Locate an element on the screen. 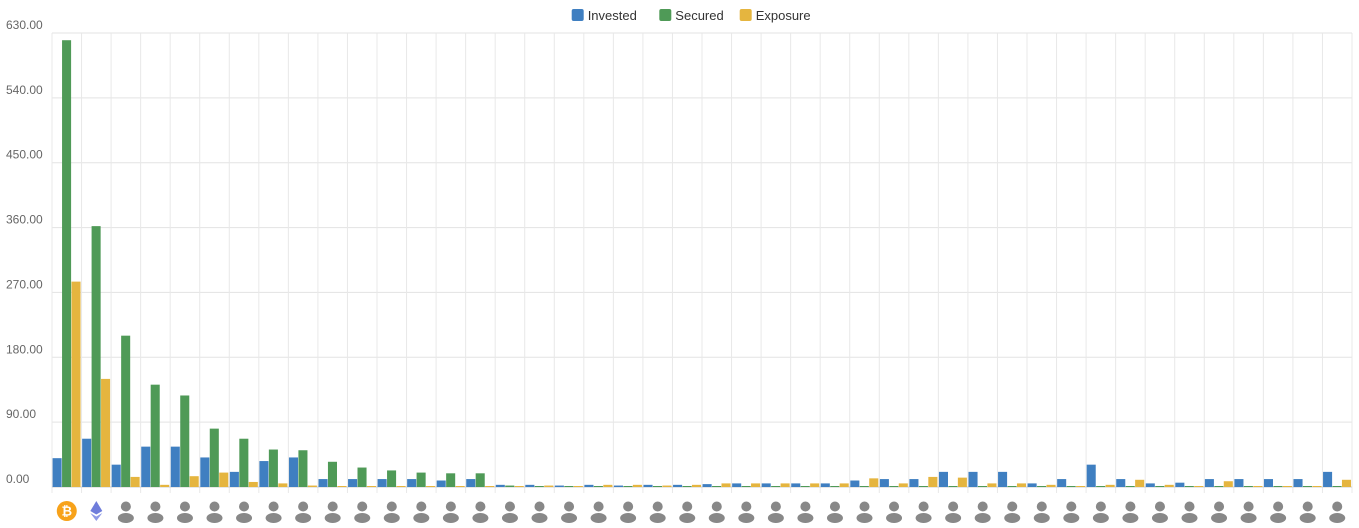  legend: Invested Secured Exposure is located at coordinates (691, 15).